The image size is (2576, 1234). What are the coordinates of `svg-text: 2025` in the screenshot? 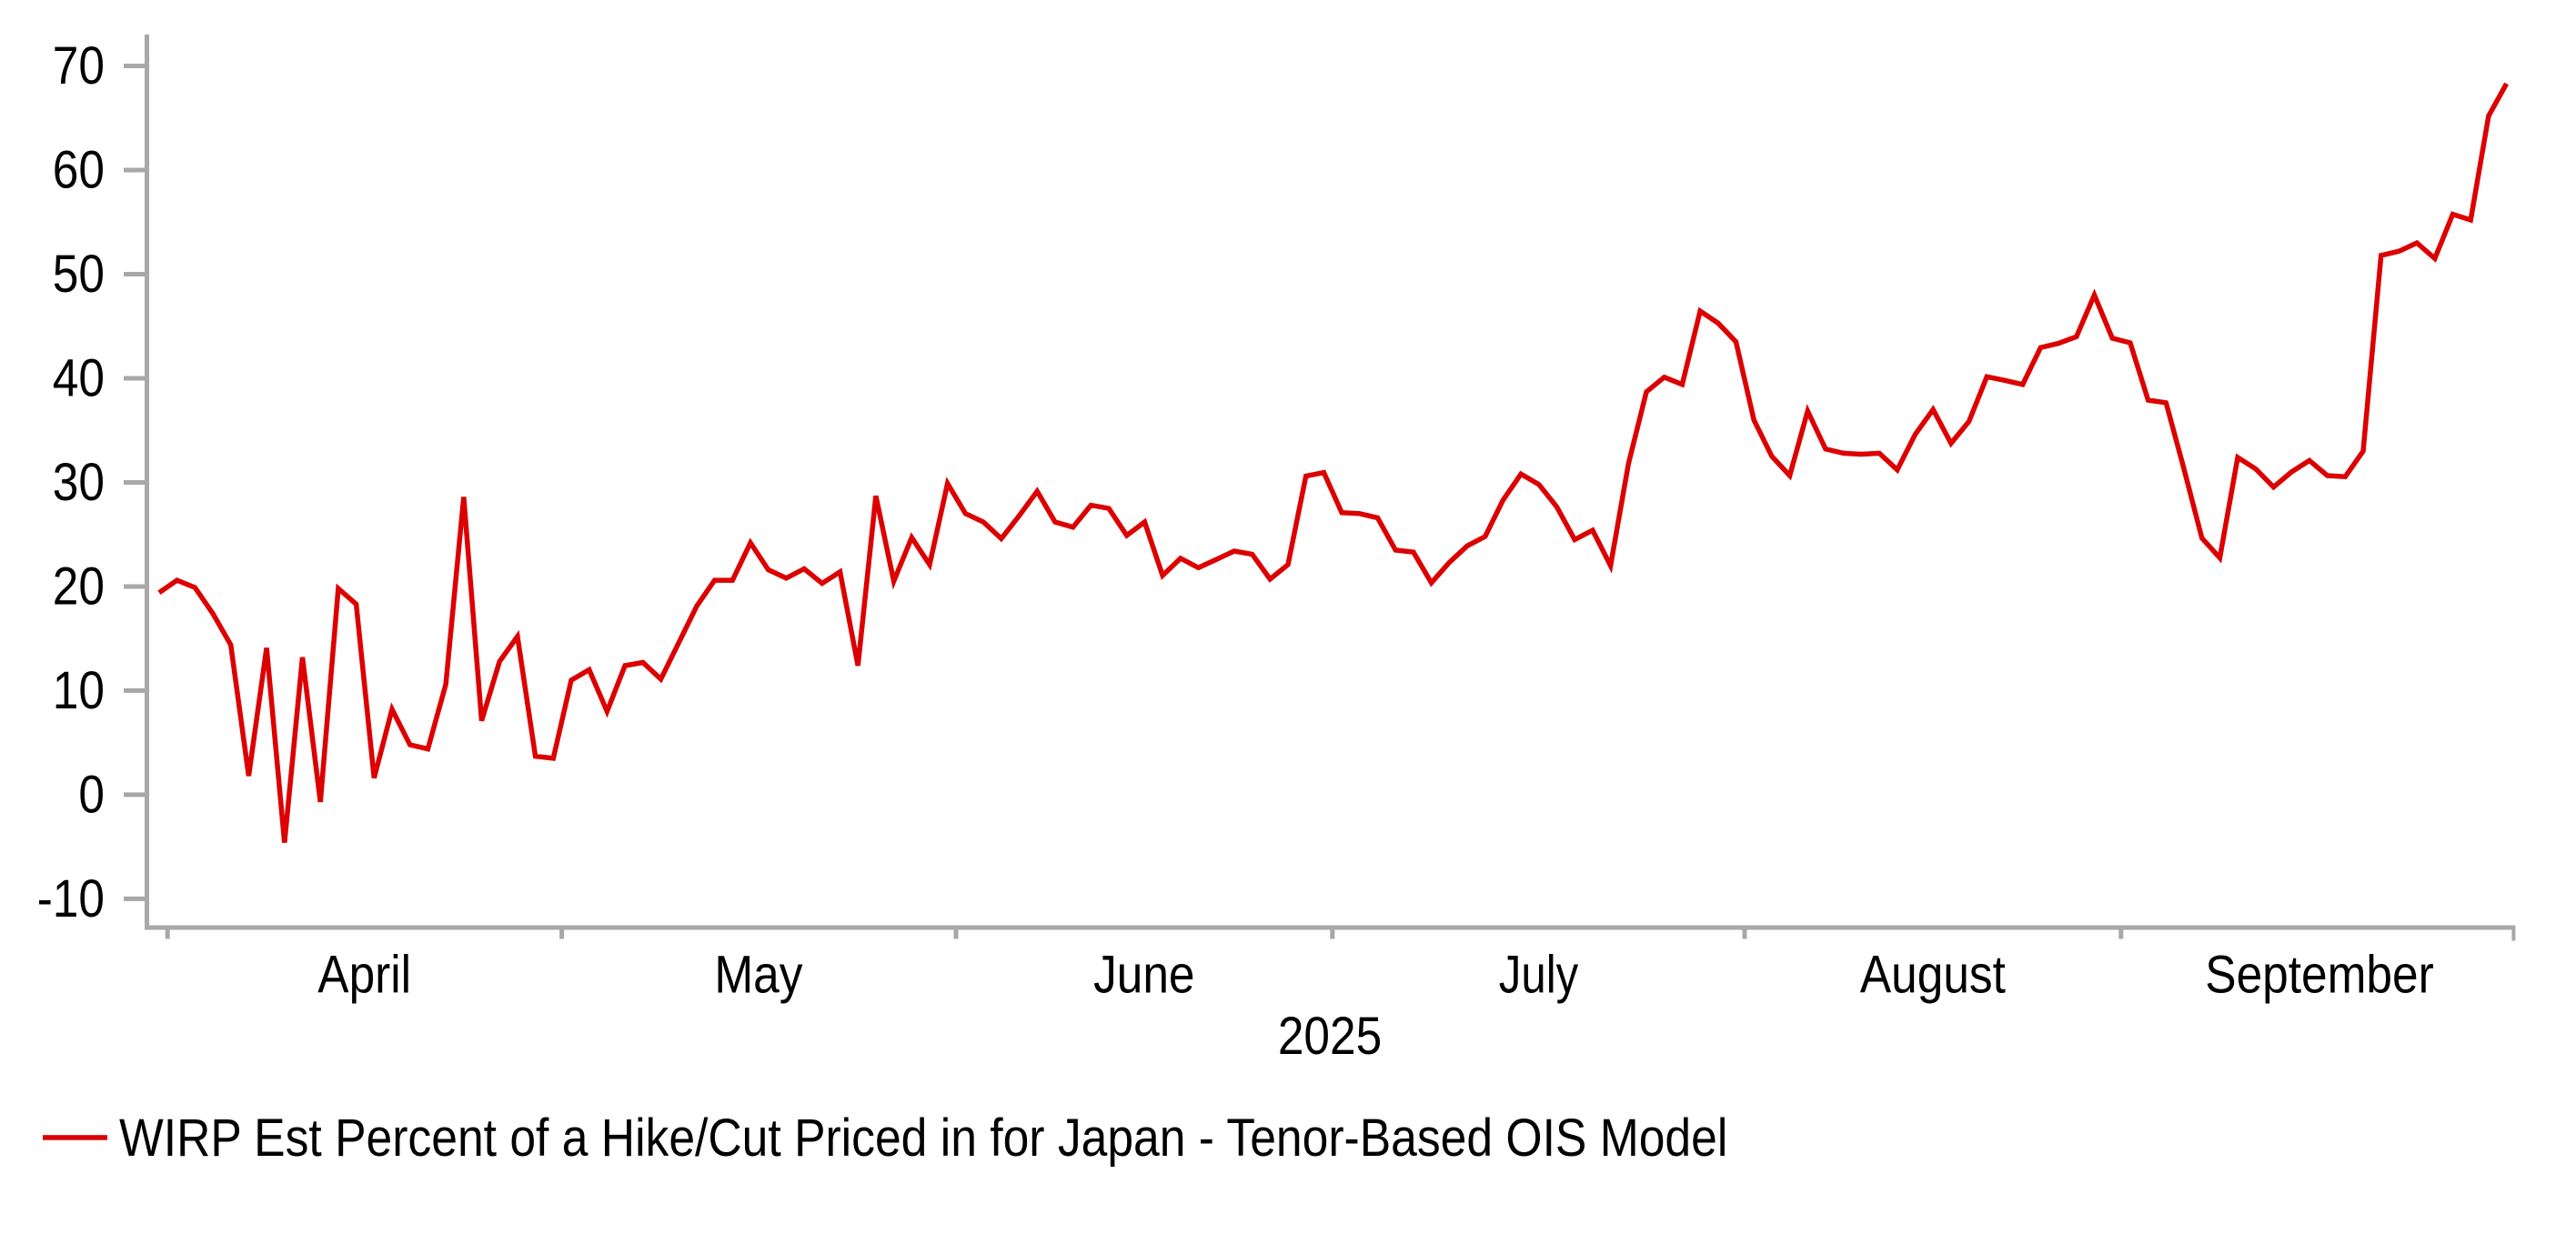 It's located at (1330, 1036).